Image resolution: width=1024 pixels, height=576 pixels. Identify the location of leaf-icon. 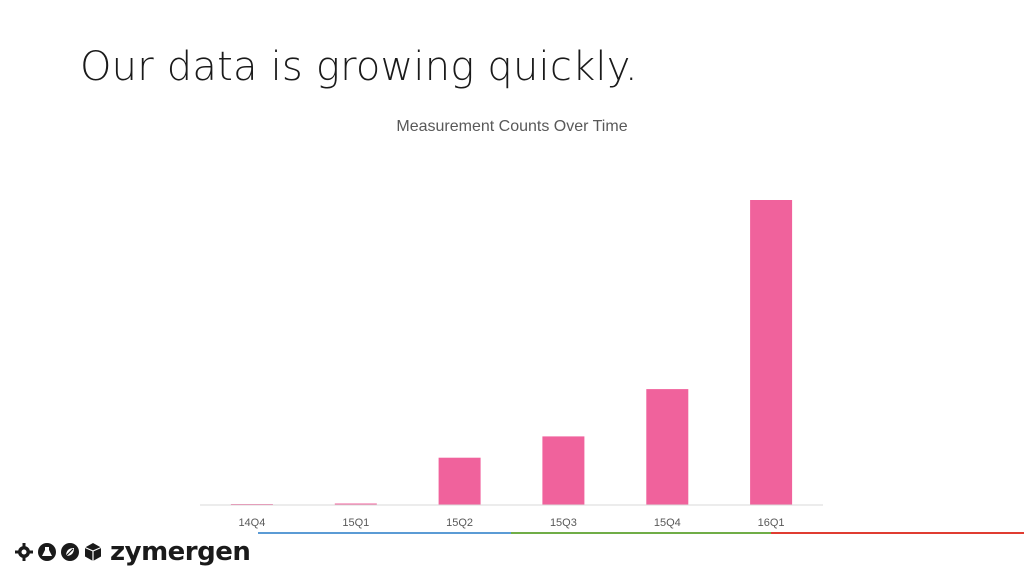
(70, 552).